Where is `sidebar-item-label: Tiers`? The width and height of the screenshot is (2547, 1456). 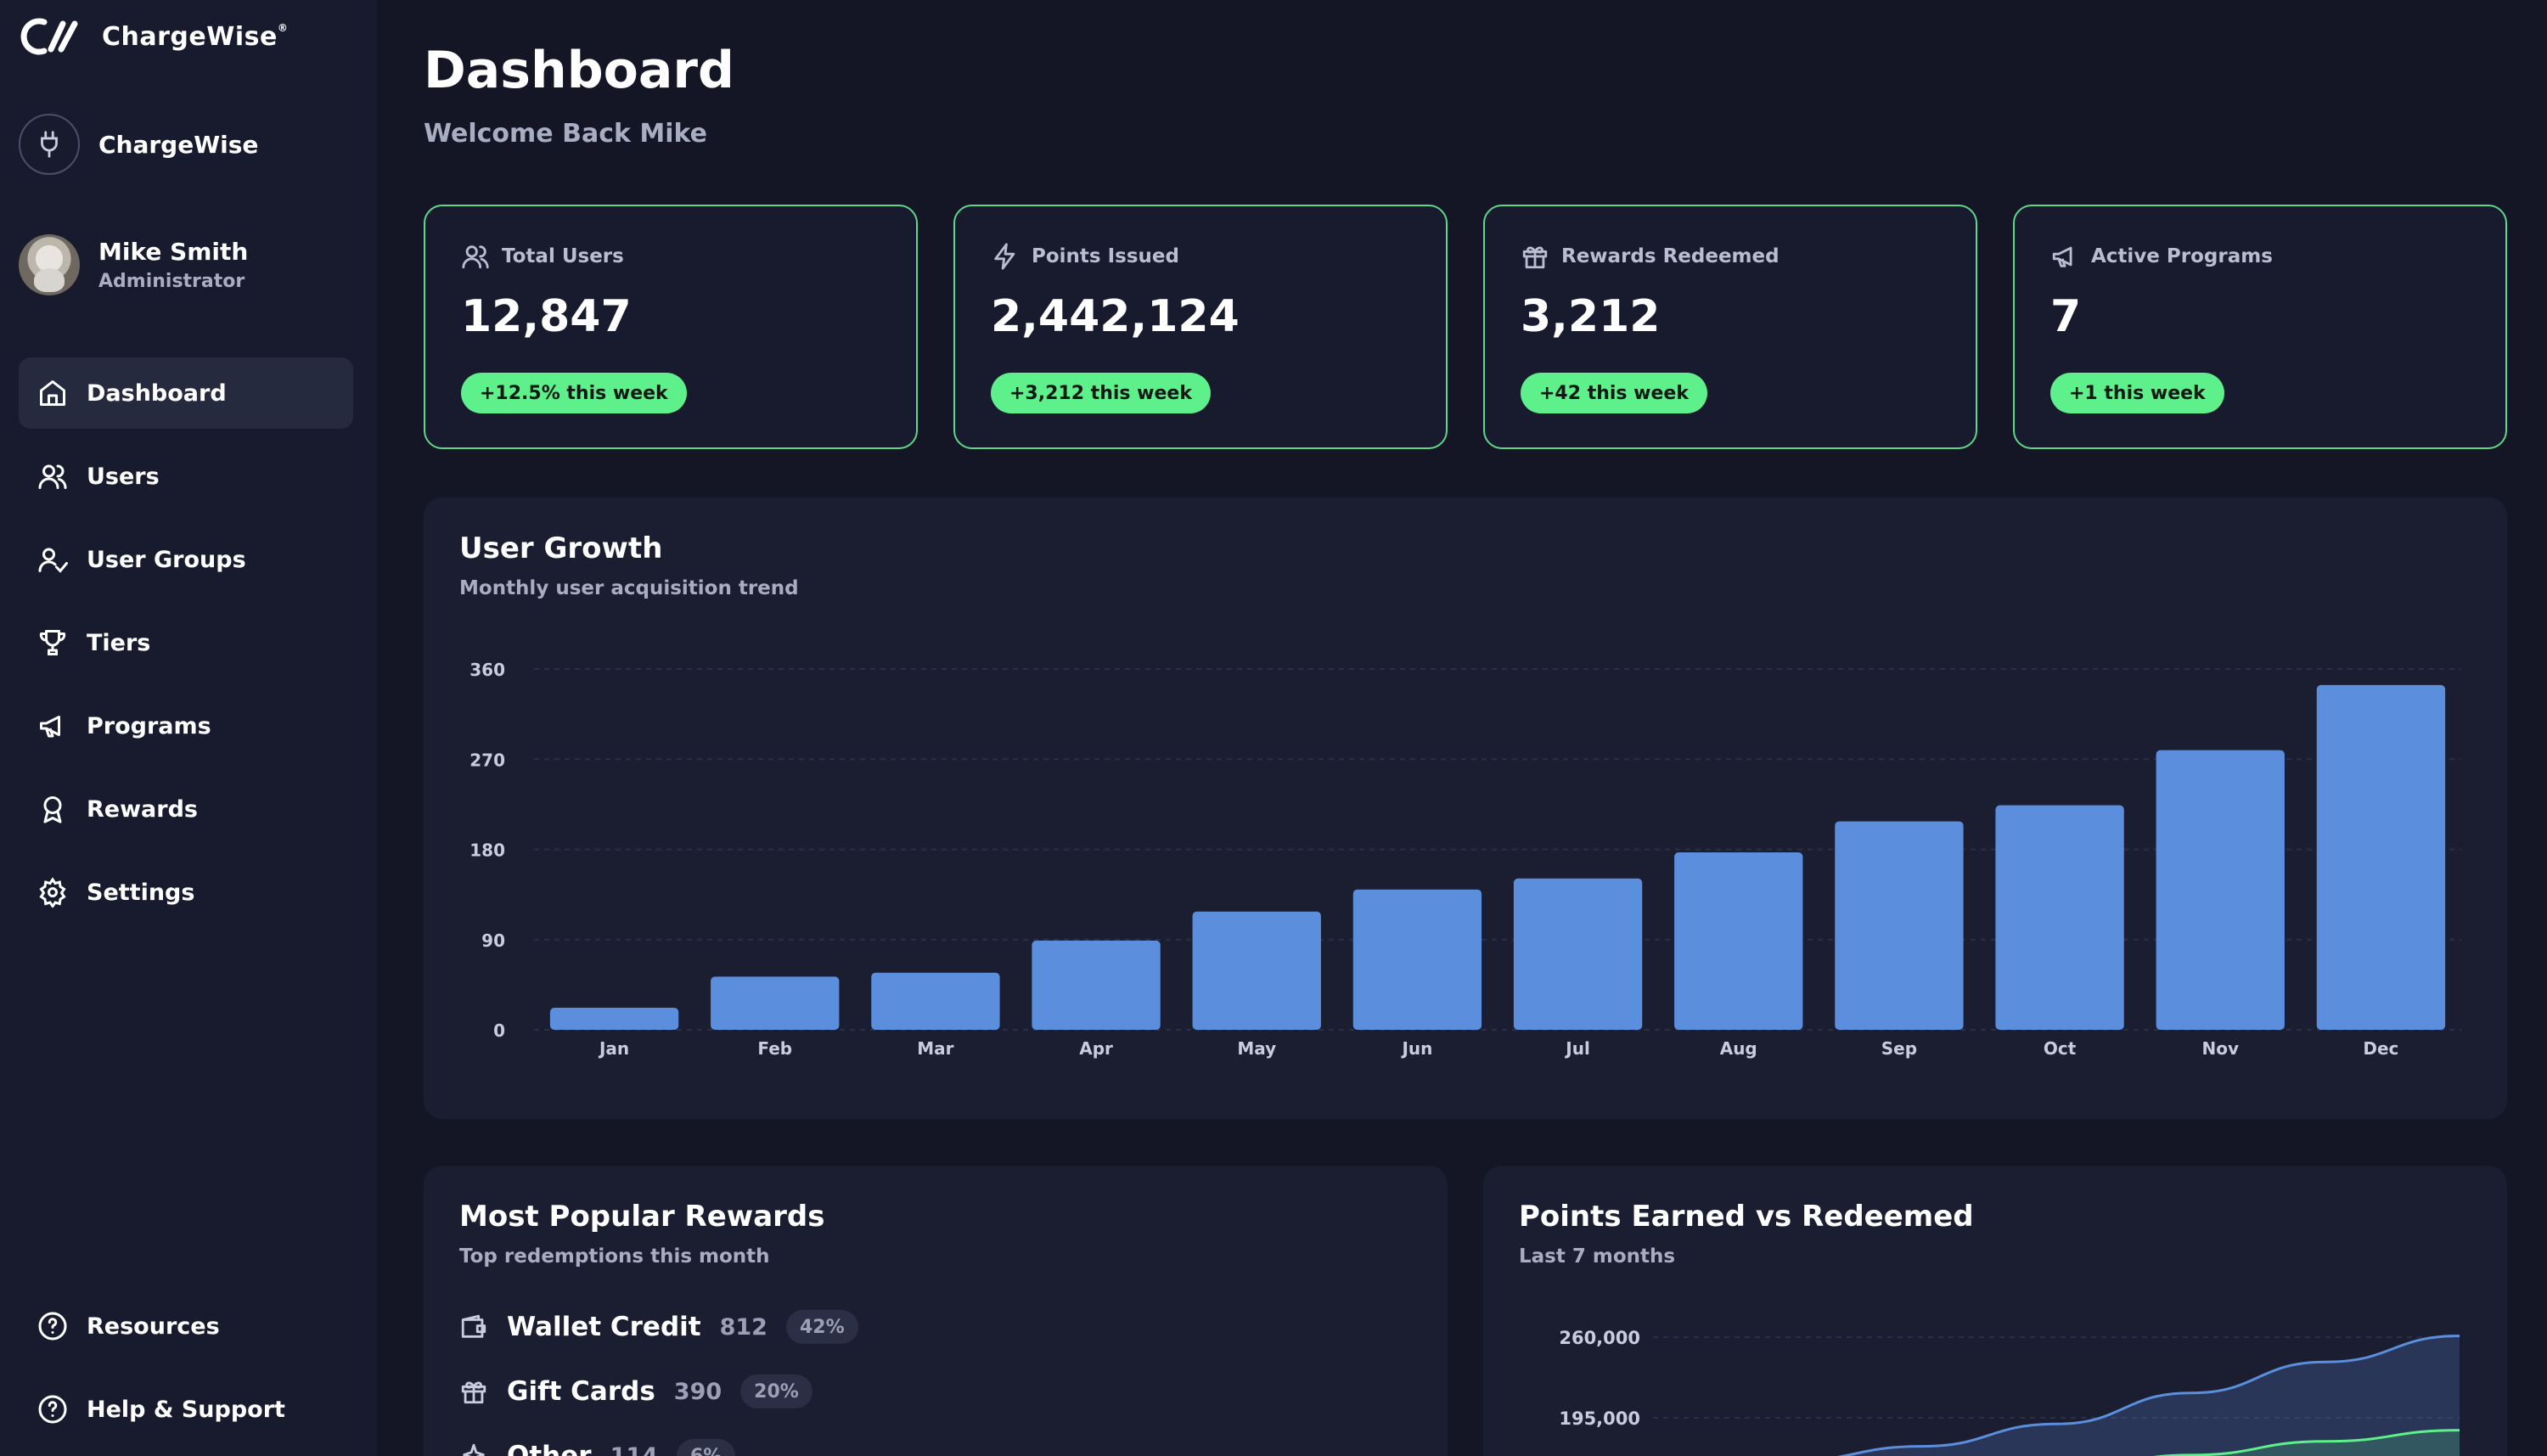 sidebar-item-label: Tiers is located at coordinates (119, 642).